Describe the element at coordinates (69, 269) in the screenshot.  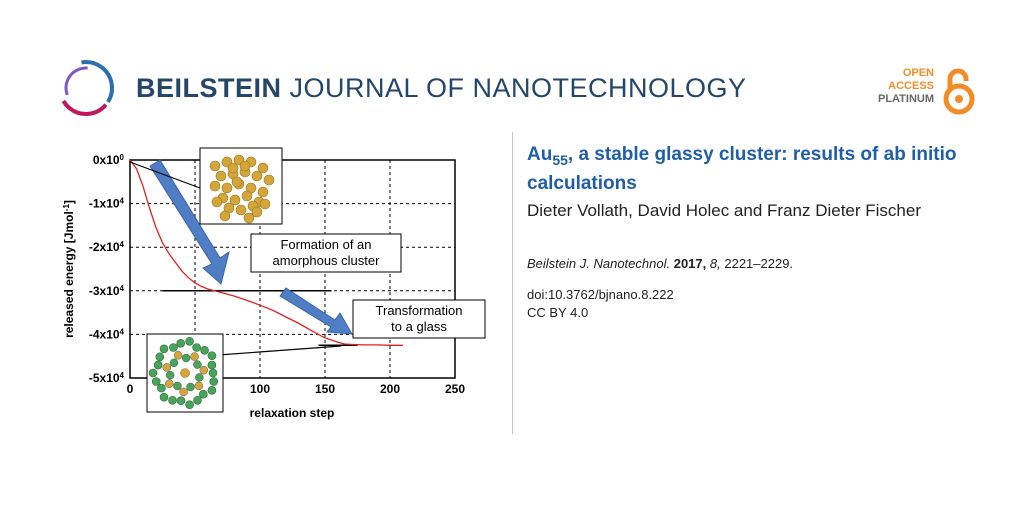
I see `y-axis-label: released energy [Jmol-1]` at that location.